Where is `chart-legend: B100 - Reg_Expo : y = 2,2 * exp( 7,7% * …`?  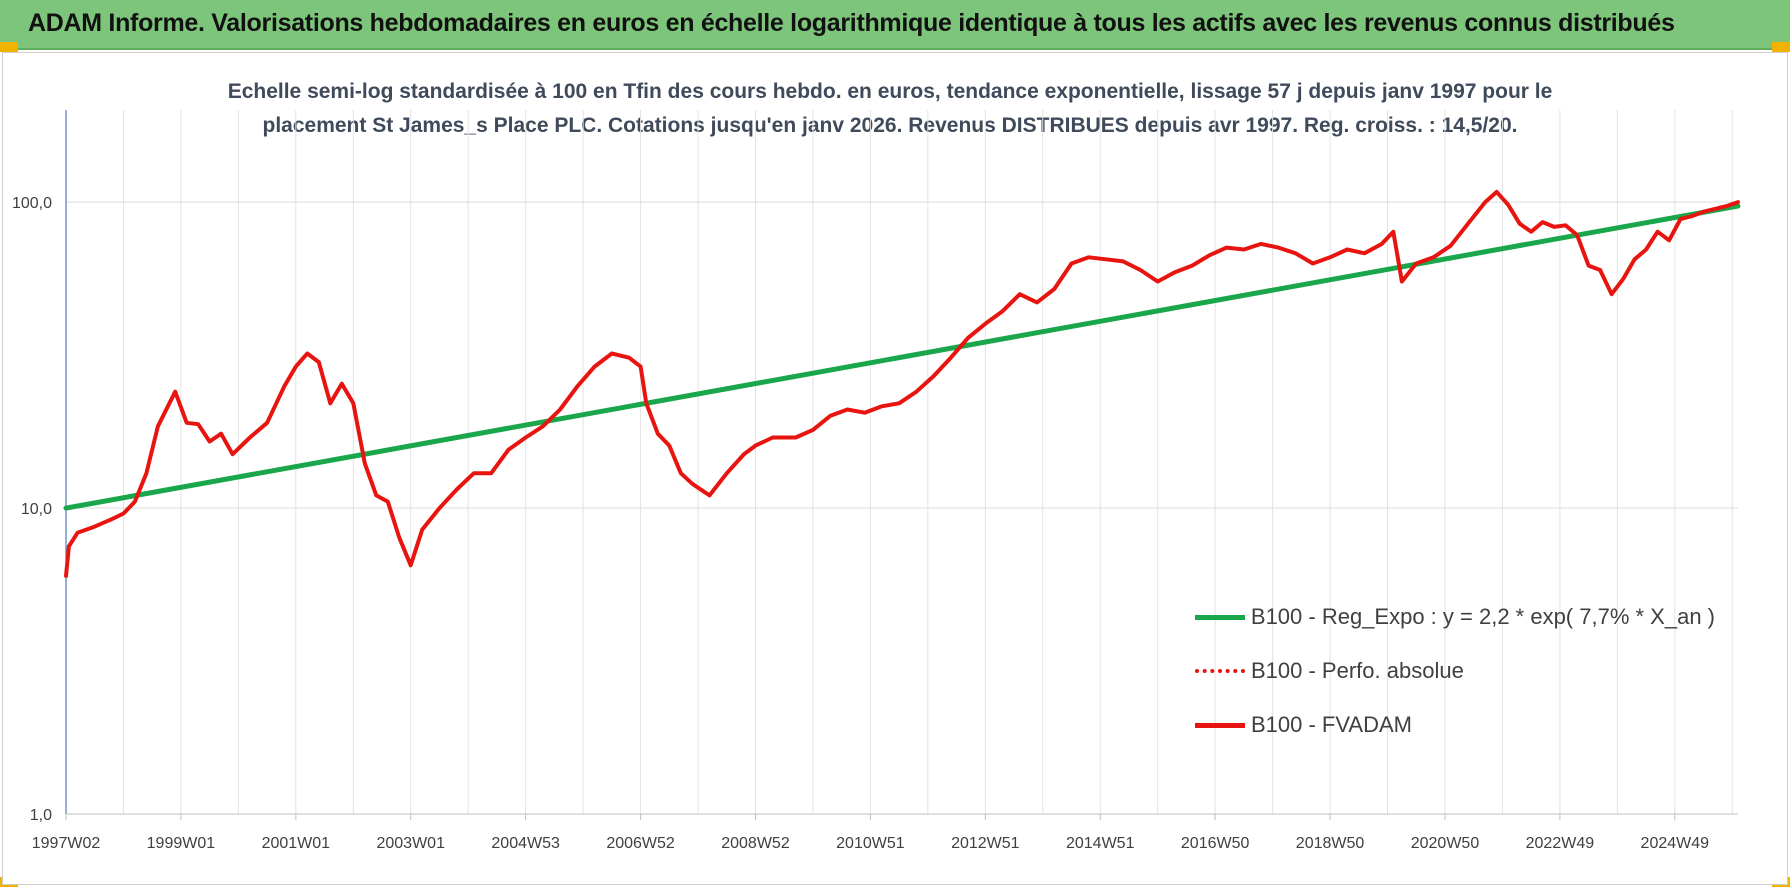
chart-legend: B100 - Reg_Expo : y = 2,2 * exp( 7,7% * … is located at coordinates (1455, 671).